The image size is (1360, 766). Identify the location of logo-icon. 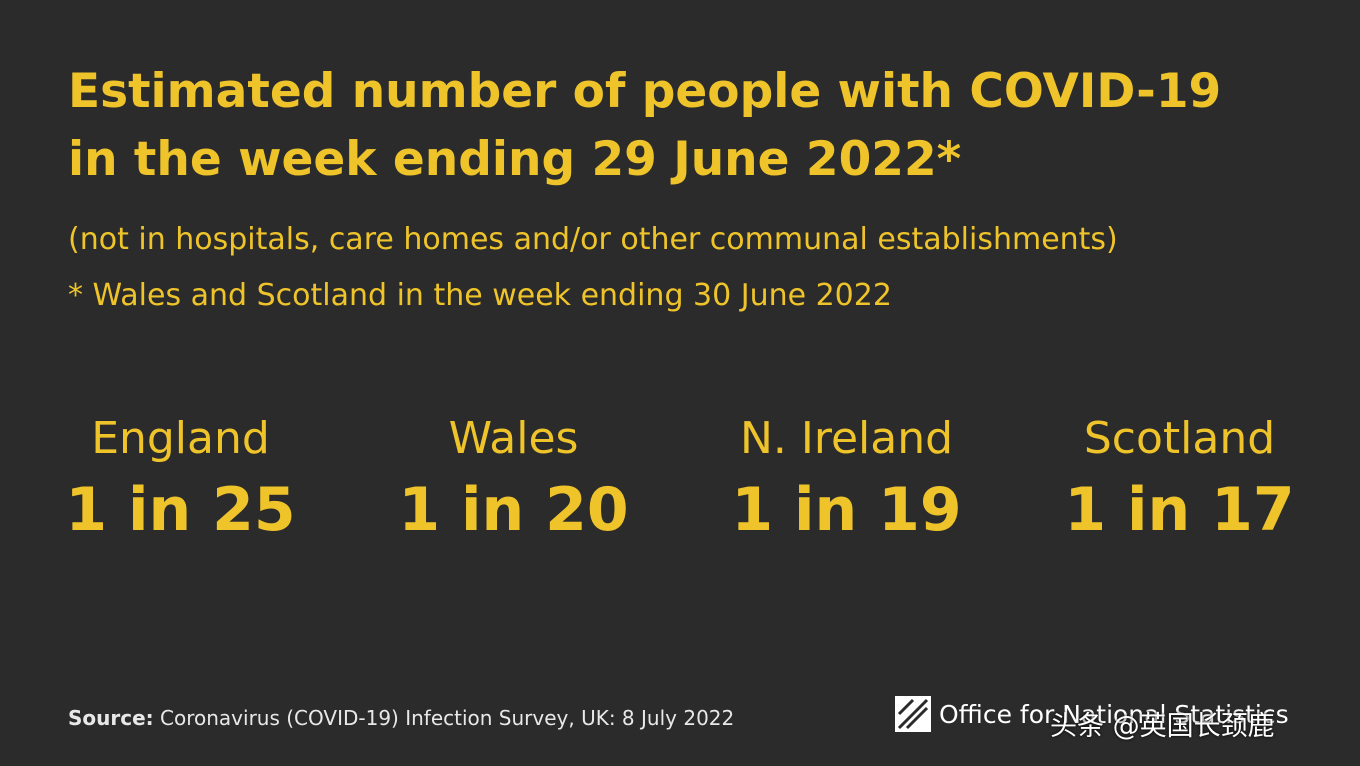
(913, 714).